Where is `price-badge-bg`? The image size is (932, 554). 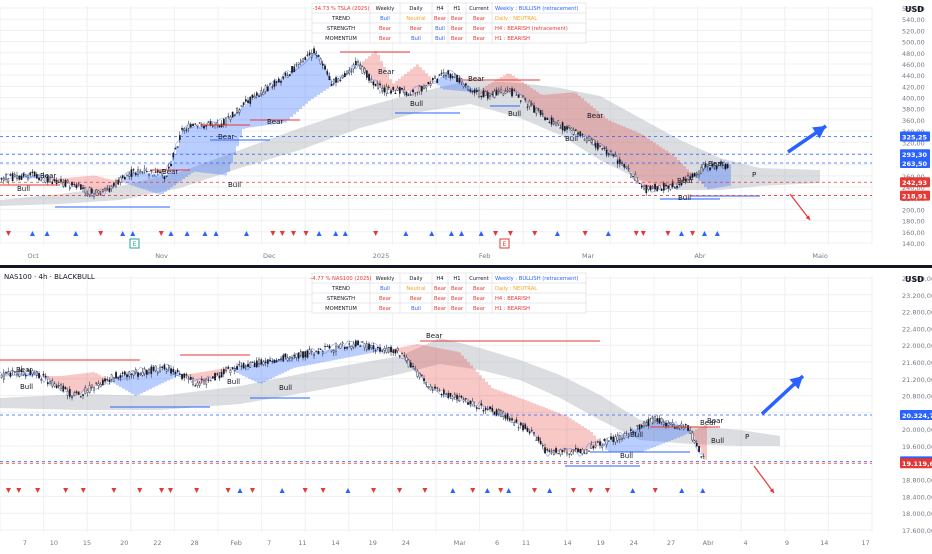
price-badge-bg is located at coordinates (915, 182).